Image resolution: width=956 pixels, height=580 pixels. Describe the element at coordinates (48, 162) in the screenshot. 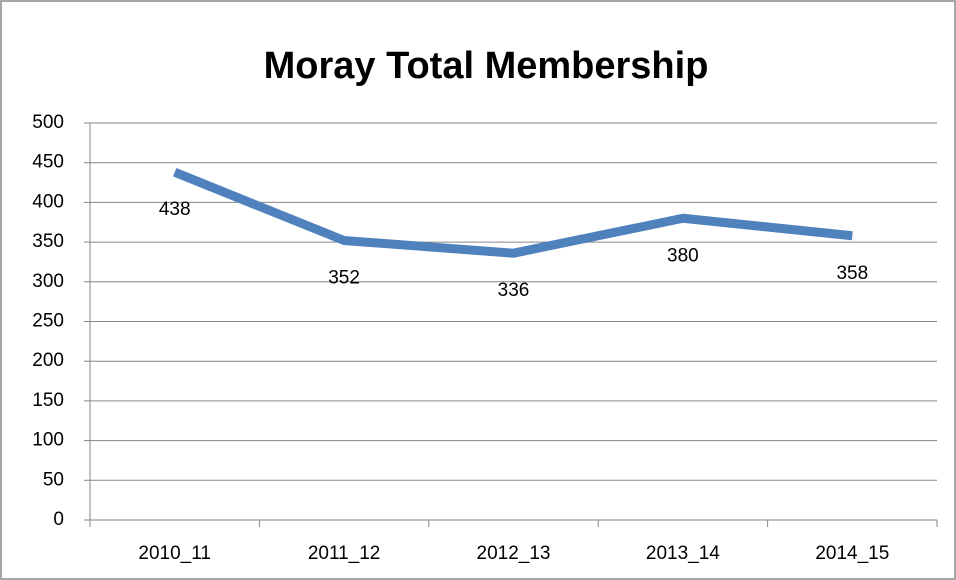

I see `y-tick-label: 450` at that location.